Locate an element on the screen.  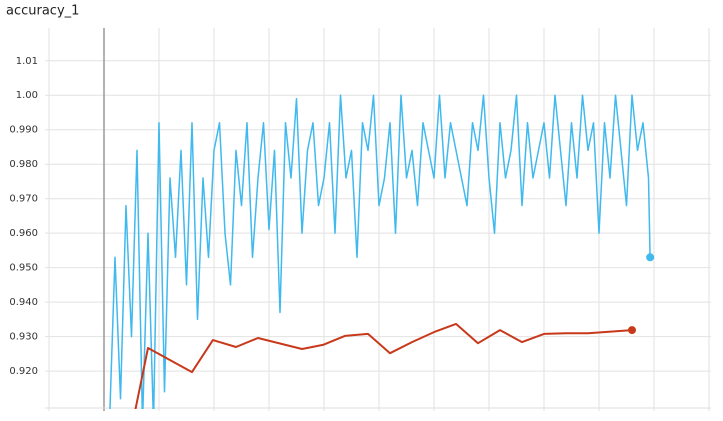
series-line is located at coordinates (383, 365).